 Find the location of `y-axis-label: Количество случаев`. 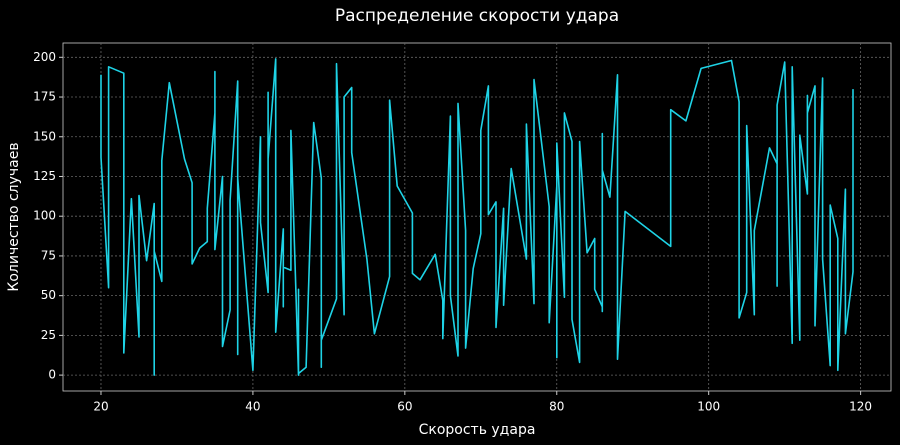

y-axis-label: Количество случаев is located at coordinates (14, 216).